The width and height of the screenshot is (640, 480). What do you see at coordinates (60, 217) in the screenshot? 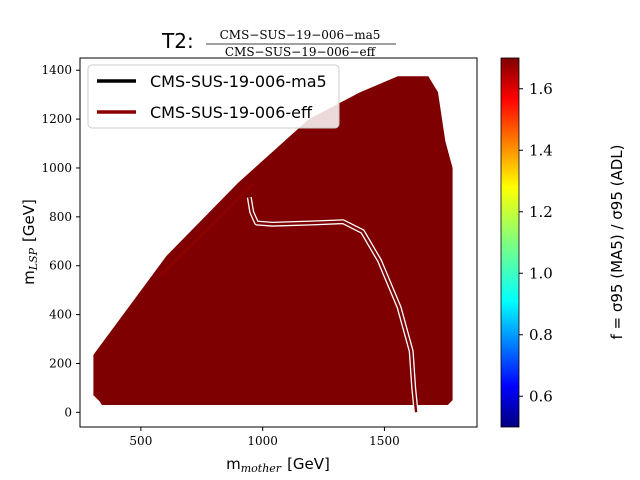
I see `y-tick-label: 800` at bounding box center [60, 217].